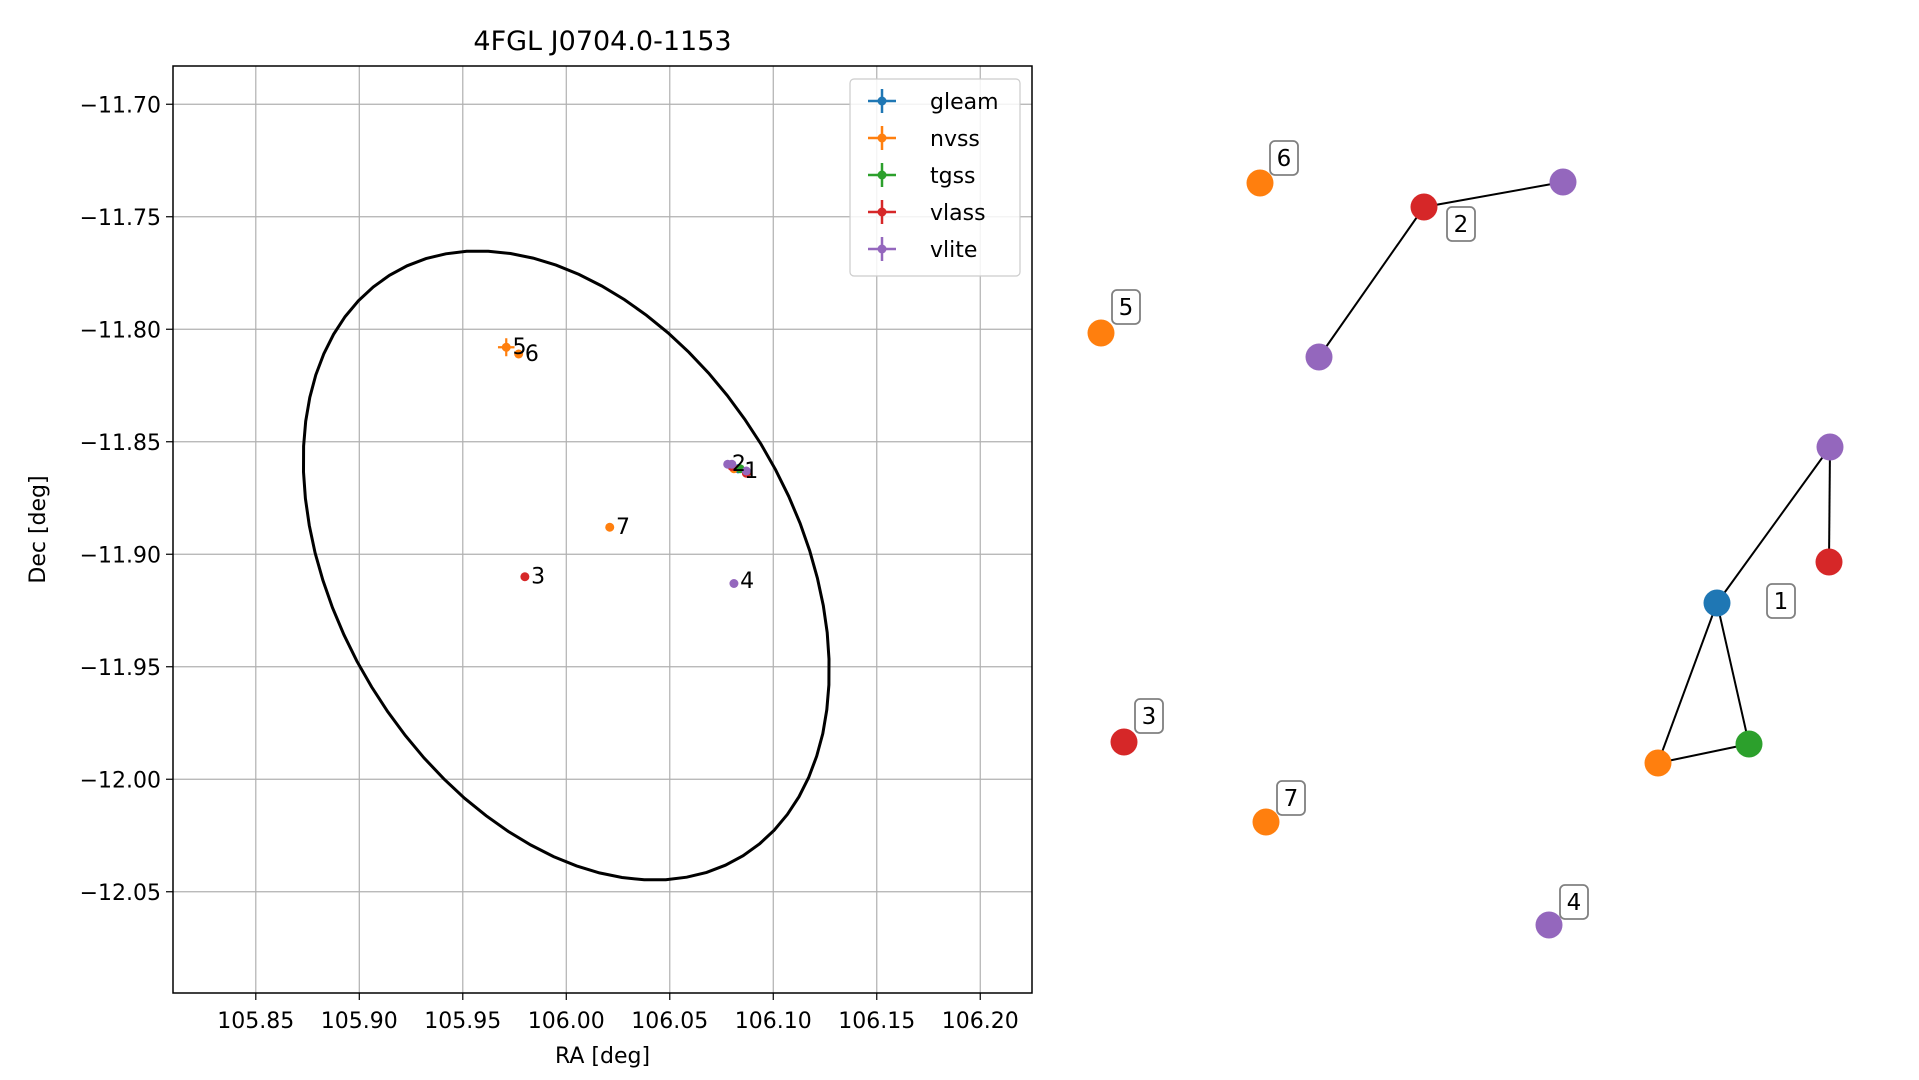  I want to click on chart-title: 4FGL J0704.0-1153, so click(602, 41).